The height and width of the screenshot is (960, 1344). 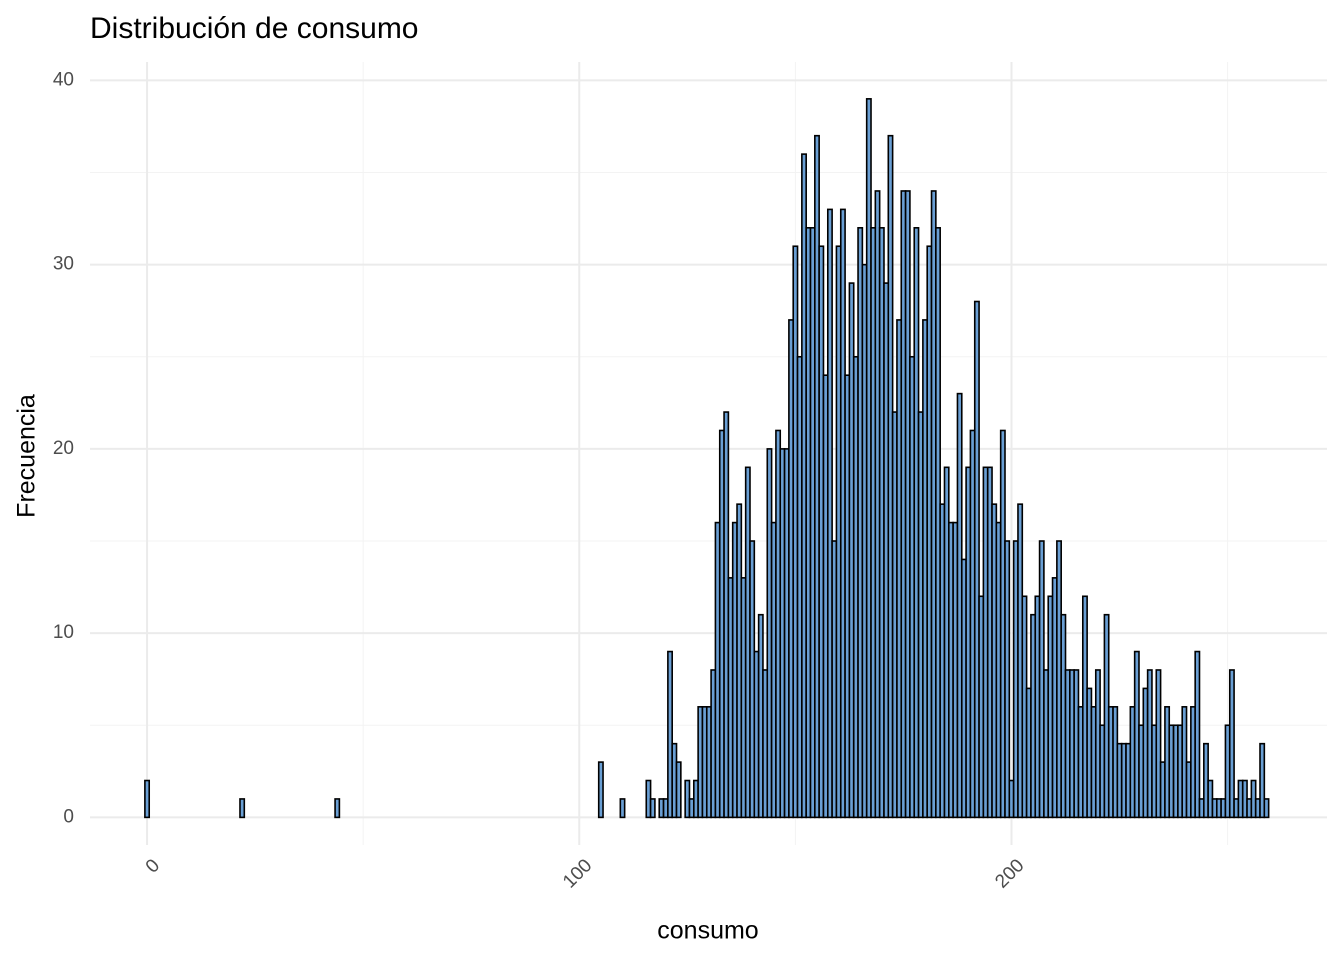 What do you see at coordinates (63, 632) in the screenshot?
I see `y-tick-label: 10` at bounding box center [63, 632].